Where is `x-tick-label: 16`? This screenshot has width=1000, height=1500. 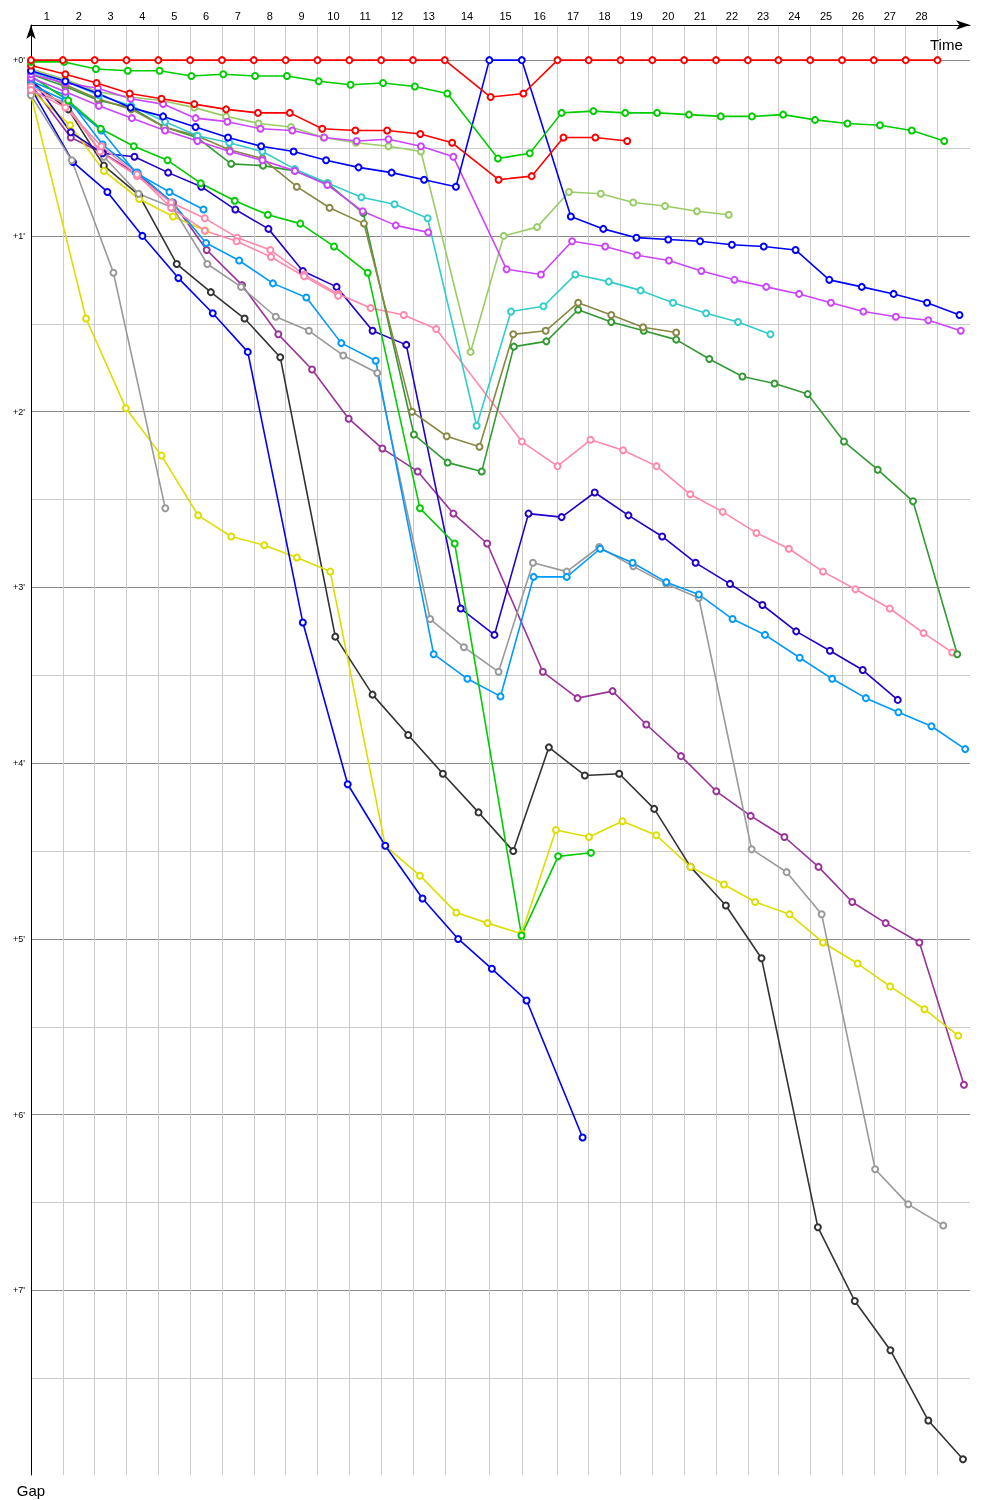 x-tick-label: 16 is located at coordinates (539, 15).